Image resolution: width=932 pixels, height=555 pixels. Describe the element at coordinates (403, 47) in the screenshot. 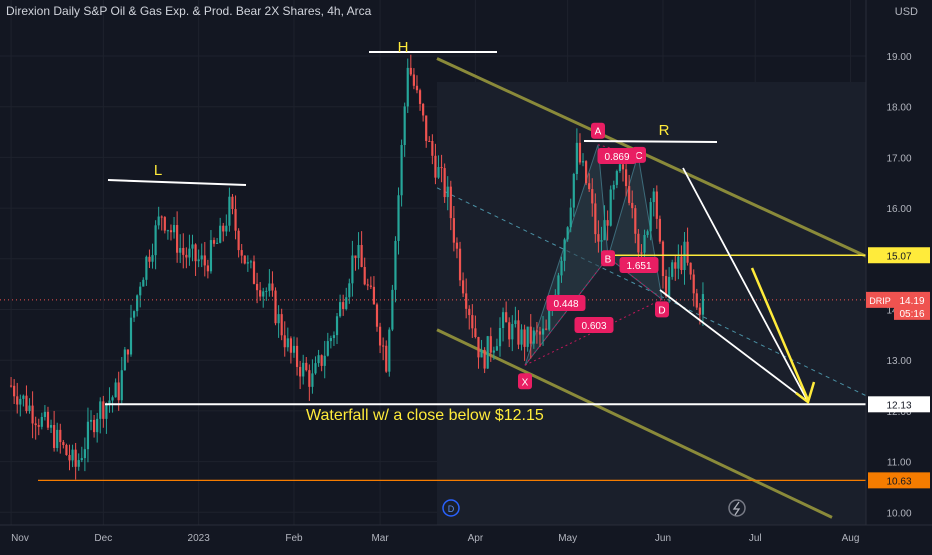

I see `head-label: H` at that location.